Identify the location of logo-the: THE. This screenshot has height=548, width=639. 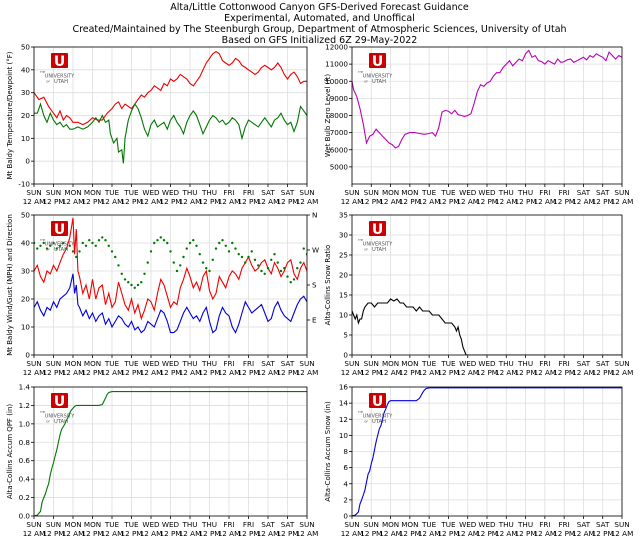
(43, 412).